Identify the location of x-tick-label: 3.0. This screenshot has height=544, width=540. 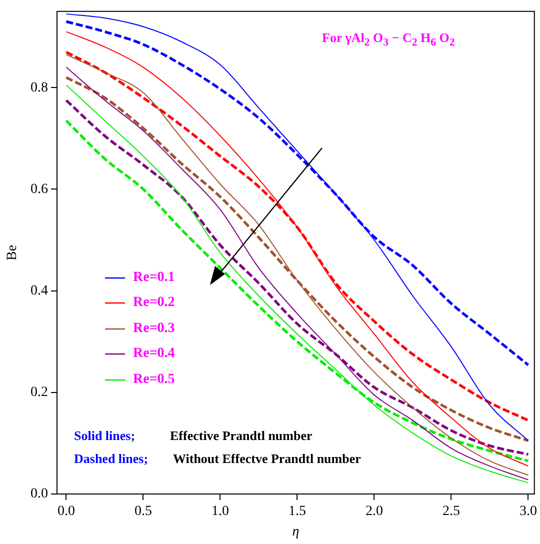
(528, 512).